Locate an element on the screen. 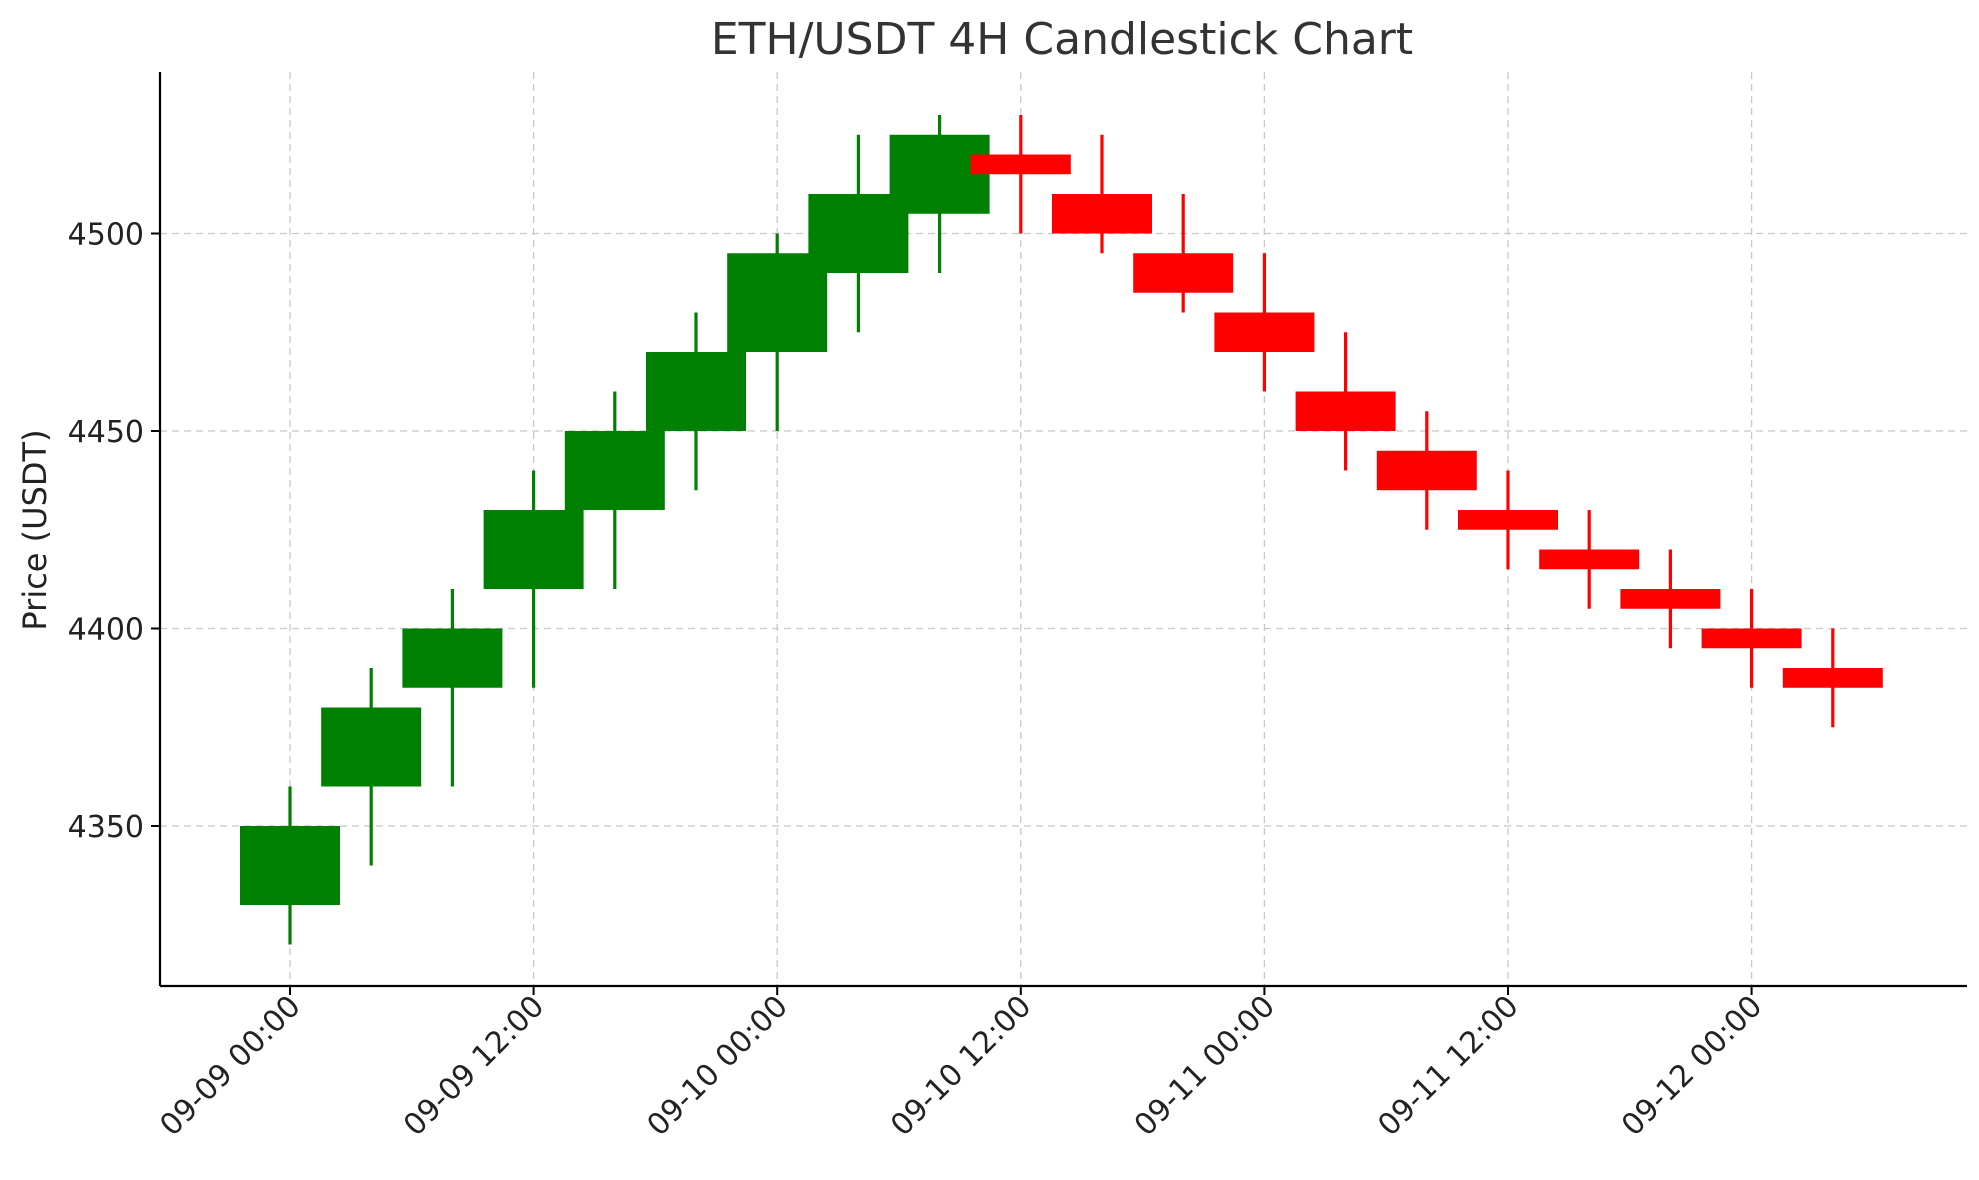  chart-title: ETH/USDT 4H Candlestick Chart is located at coordinates (1062, 39).